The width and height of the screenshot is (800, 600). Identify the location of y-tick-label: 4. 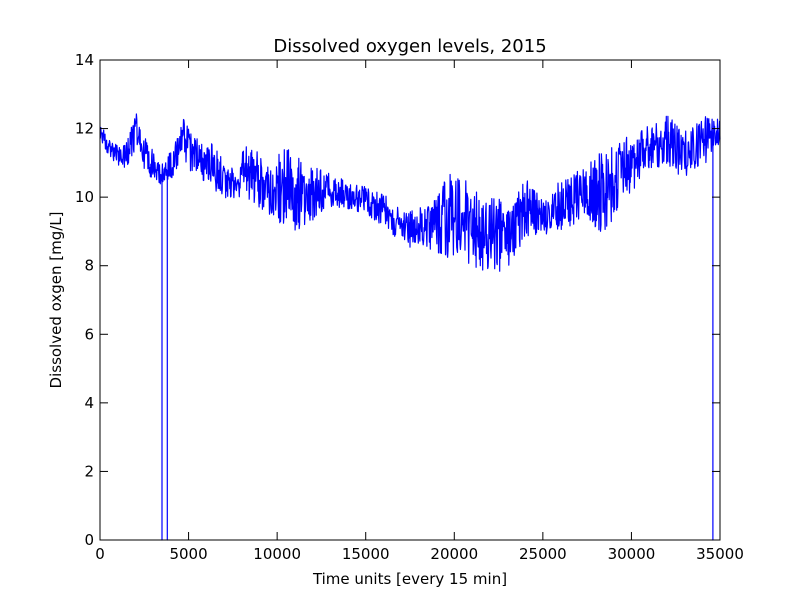
(89, 403).